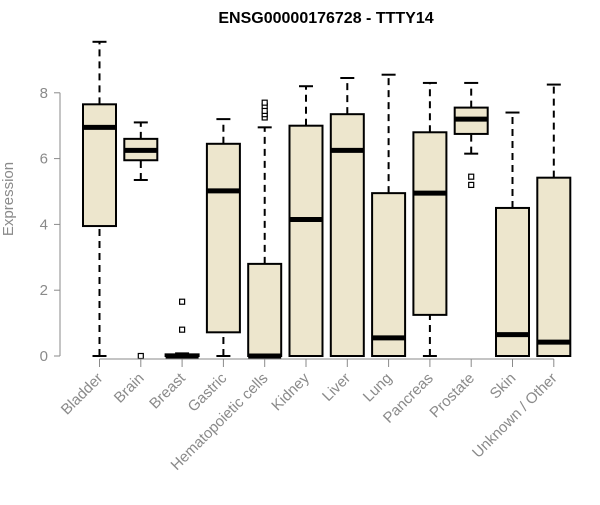 This screenshot has width=600, height=505. What do you see at coordinates (347, 217) in the screenshot?
I see `box-liver` at bounding box center [347, 217].